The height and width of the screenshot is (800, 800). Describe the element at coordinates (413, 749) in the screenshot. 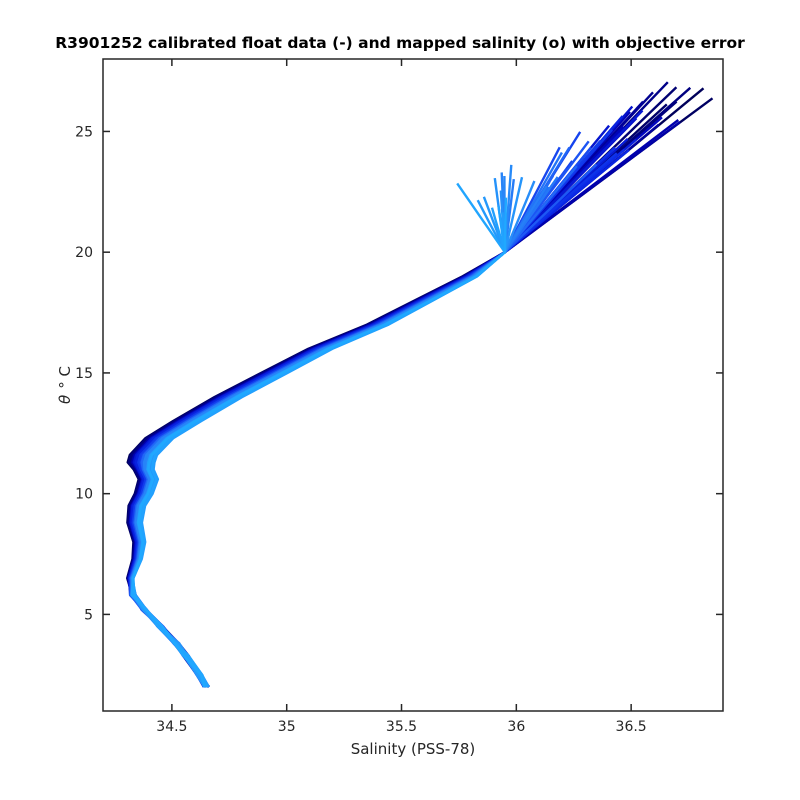

I see `x-axis-label: Salinity (PSS-78)` at that location.